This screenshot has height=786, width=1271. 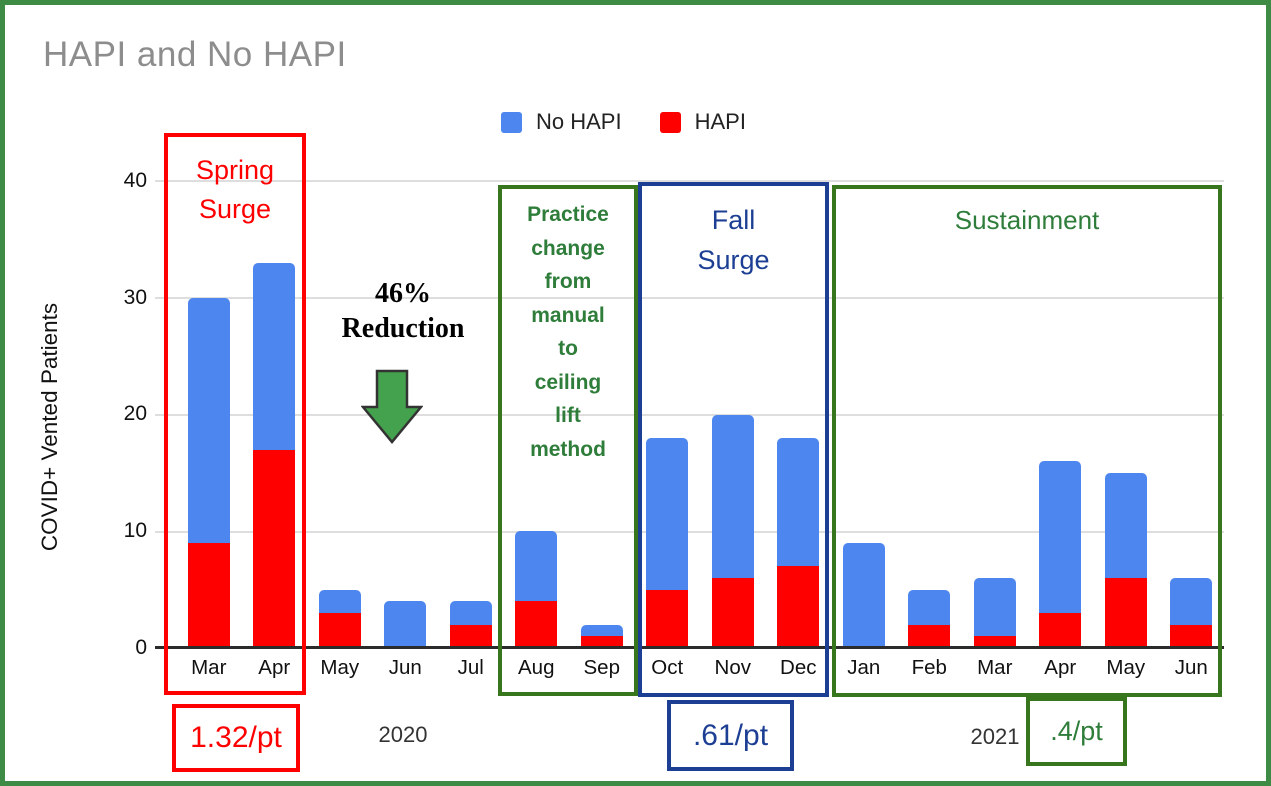 I want to click on hapi-swatch-icon, so click(x=670, y=122).